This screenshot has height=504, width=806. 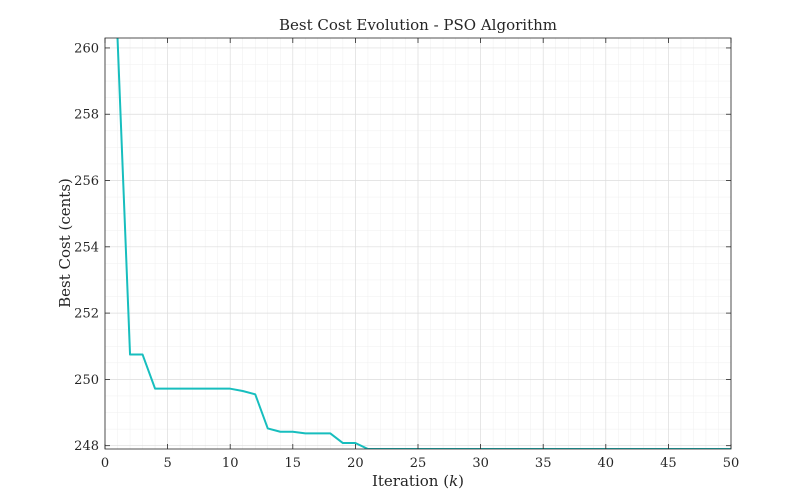 What do you see at coordinates (86, 181) in the screenshot?
I see `y-tick-label: 256` at bounding box center [86, 181].